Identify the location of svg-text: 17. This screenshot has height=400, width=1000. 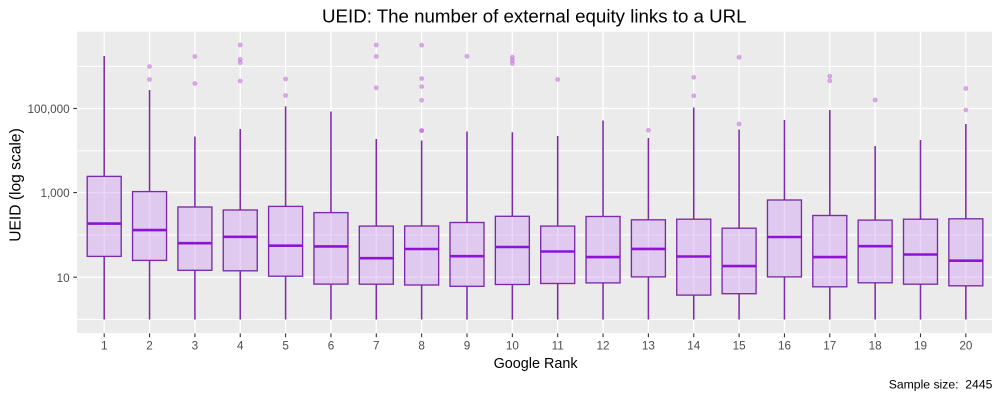
(829, 346).